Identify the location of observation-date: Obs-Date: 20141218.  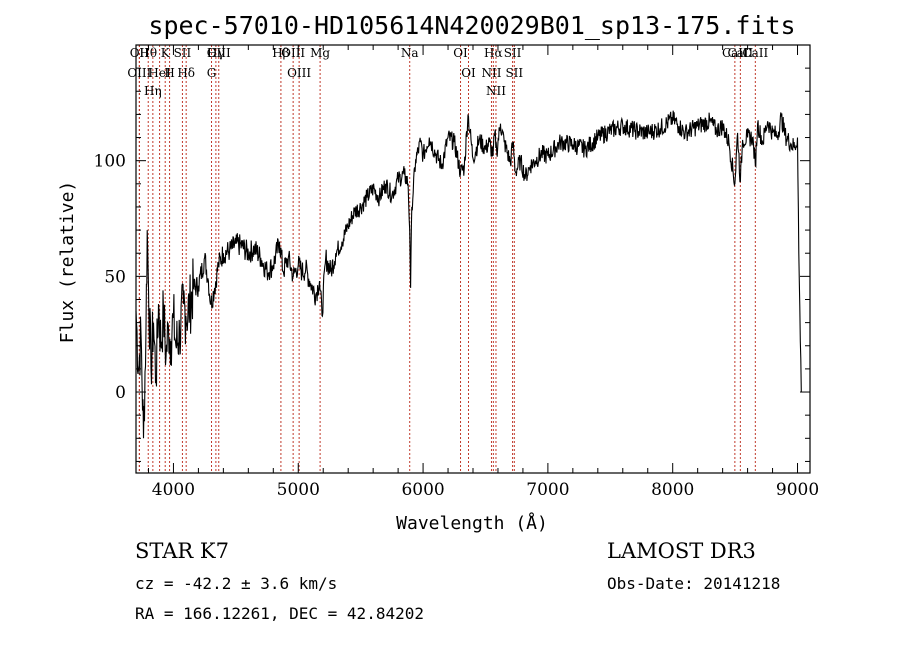
(694, 583).